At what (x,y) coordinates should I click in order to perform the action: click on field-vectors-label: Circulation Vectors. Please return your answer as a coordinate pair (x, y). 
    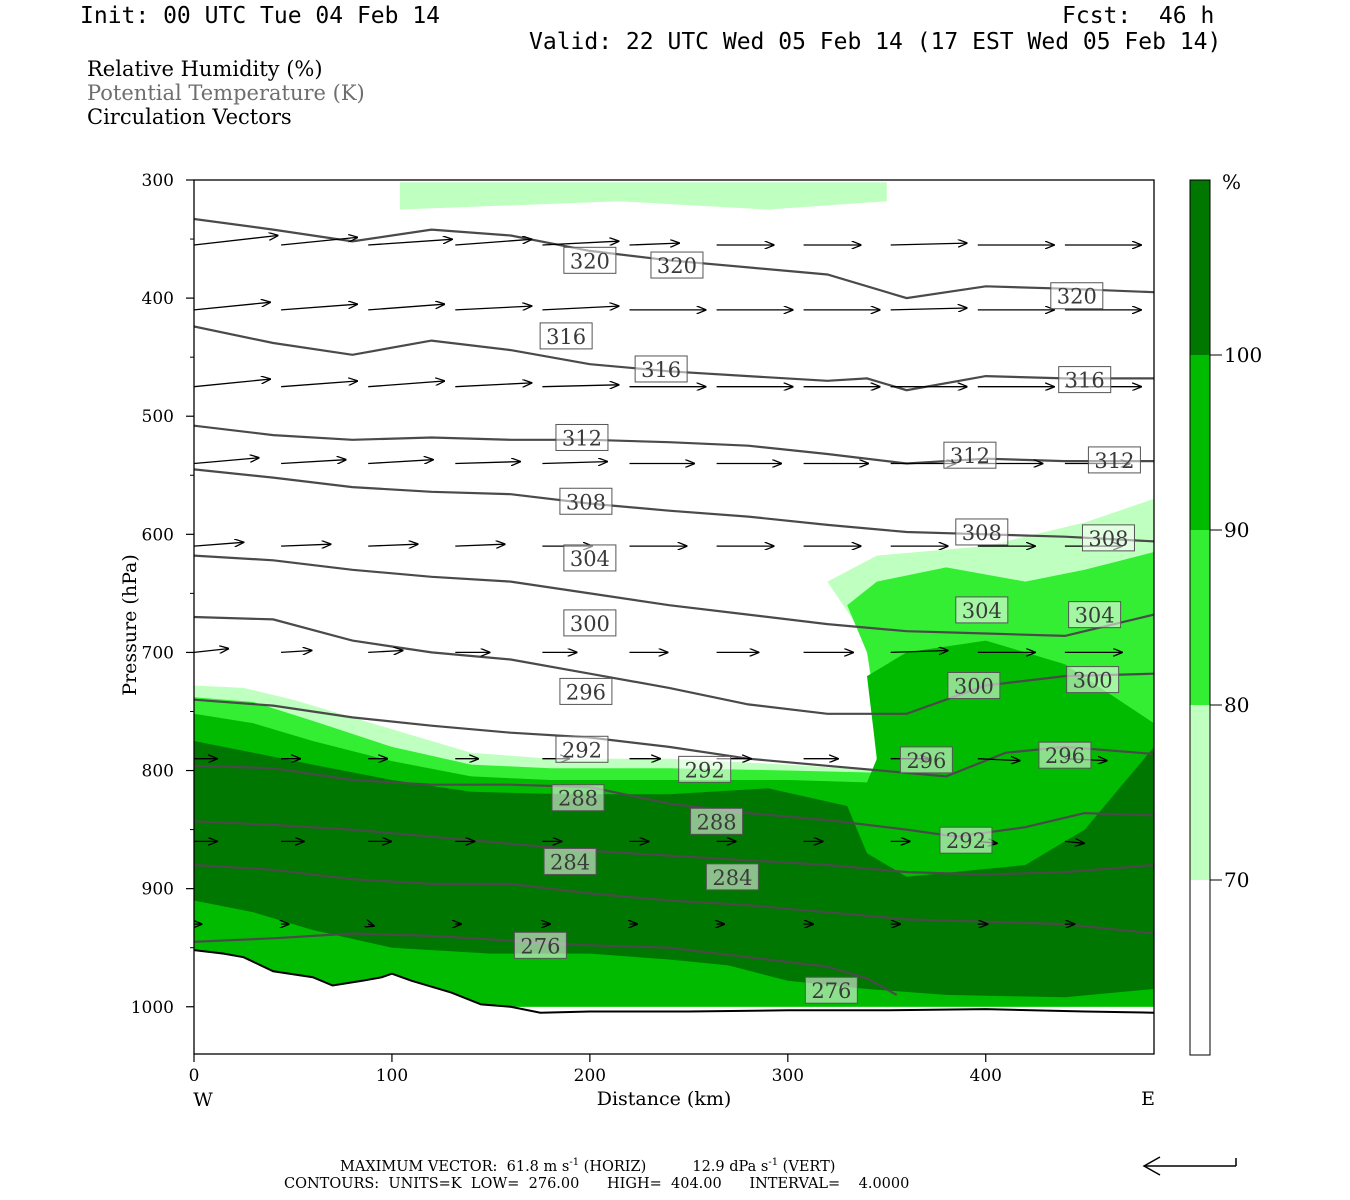
    Looking at the image, I should click on (189, 117).